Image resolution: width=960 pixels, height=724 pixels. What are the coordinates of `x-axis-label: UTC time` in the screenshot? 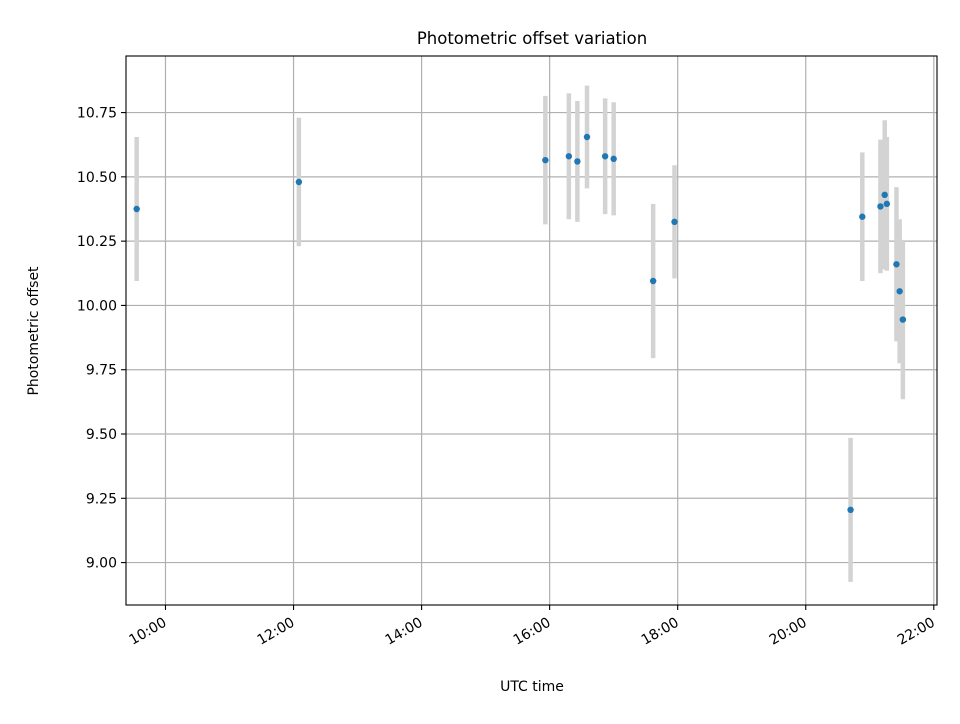 It's located at (532, 687).